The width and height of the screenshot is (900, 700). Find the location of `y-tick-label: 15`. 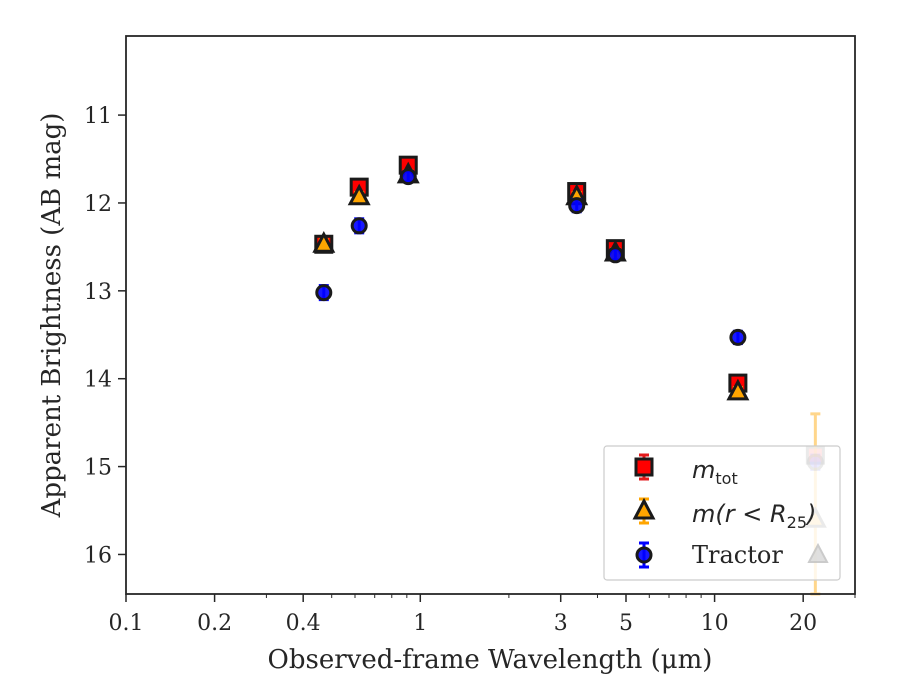

y-tick-label: 15 is located at coordinates (98, 468).